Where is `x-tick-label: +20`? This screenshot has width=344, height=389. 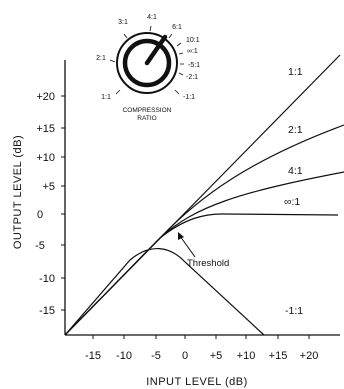
x-tick-label: +20 is located at coordinates (309, 356).